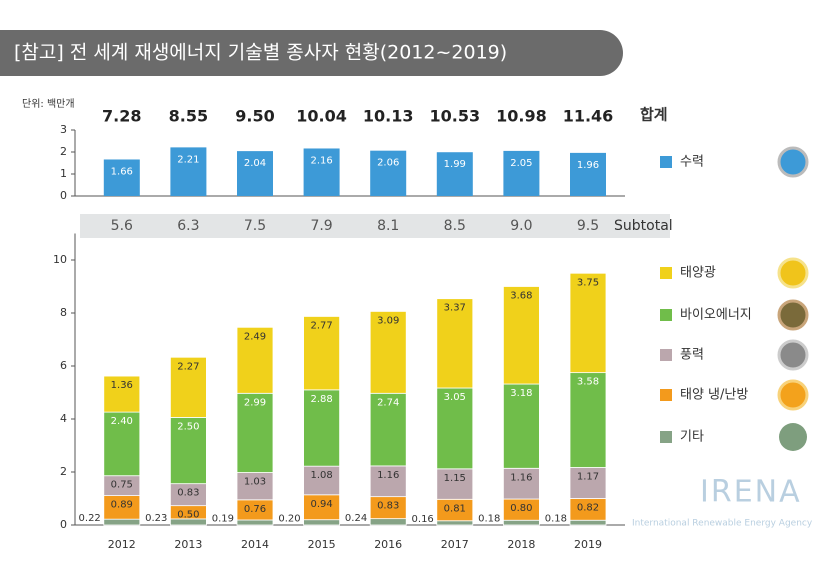 This screenshot has width=836, height=573. I want to click on bar-label: 0.75, so click(122, 485).